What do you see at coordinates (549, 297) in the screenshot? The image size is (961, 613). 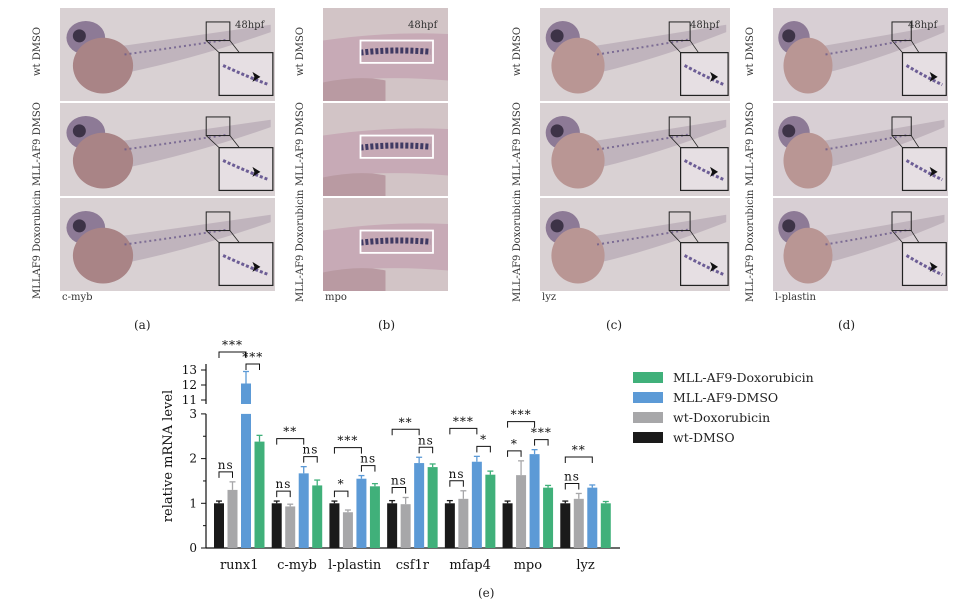 I see `stain-label-c: lyz` at bounding box center [549, 297].